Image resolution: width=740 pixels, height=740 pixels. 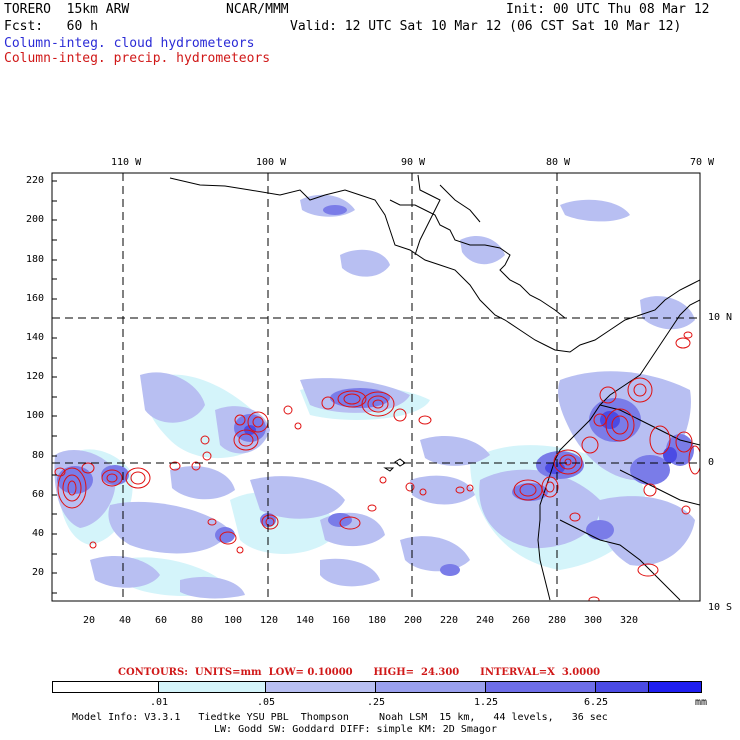 What do you see at coordinates (257, 9) in the screenshot?
I see `organization-label: NCAR/MMM` at bounding box center [257, 9].